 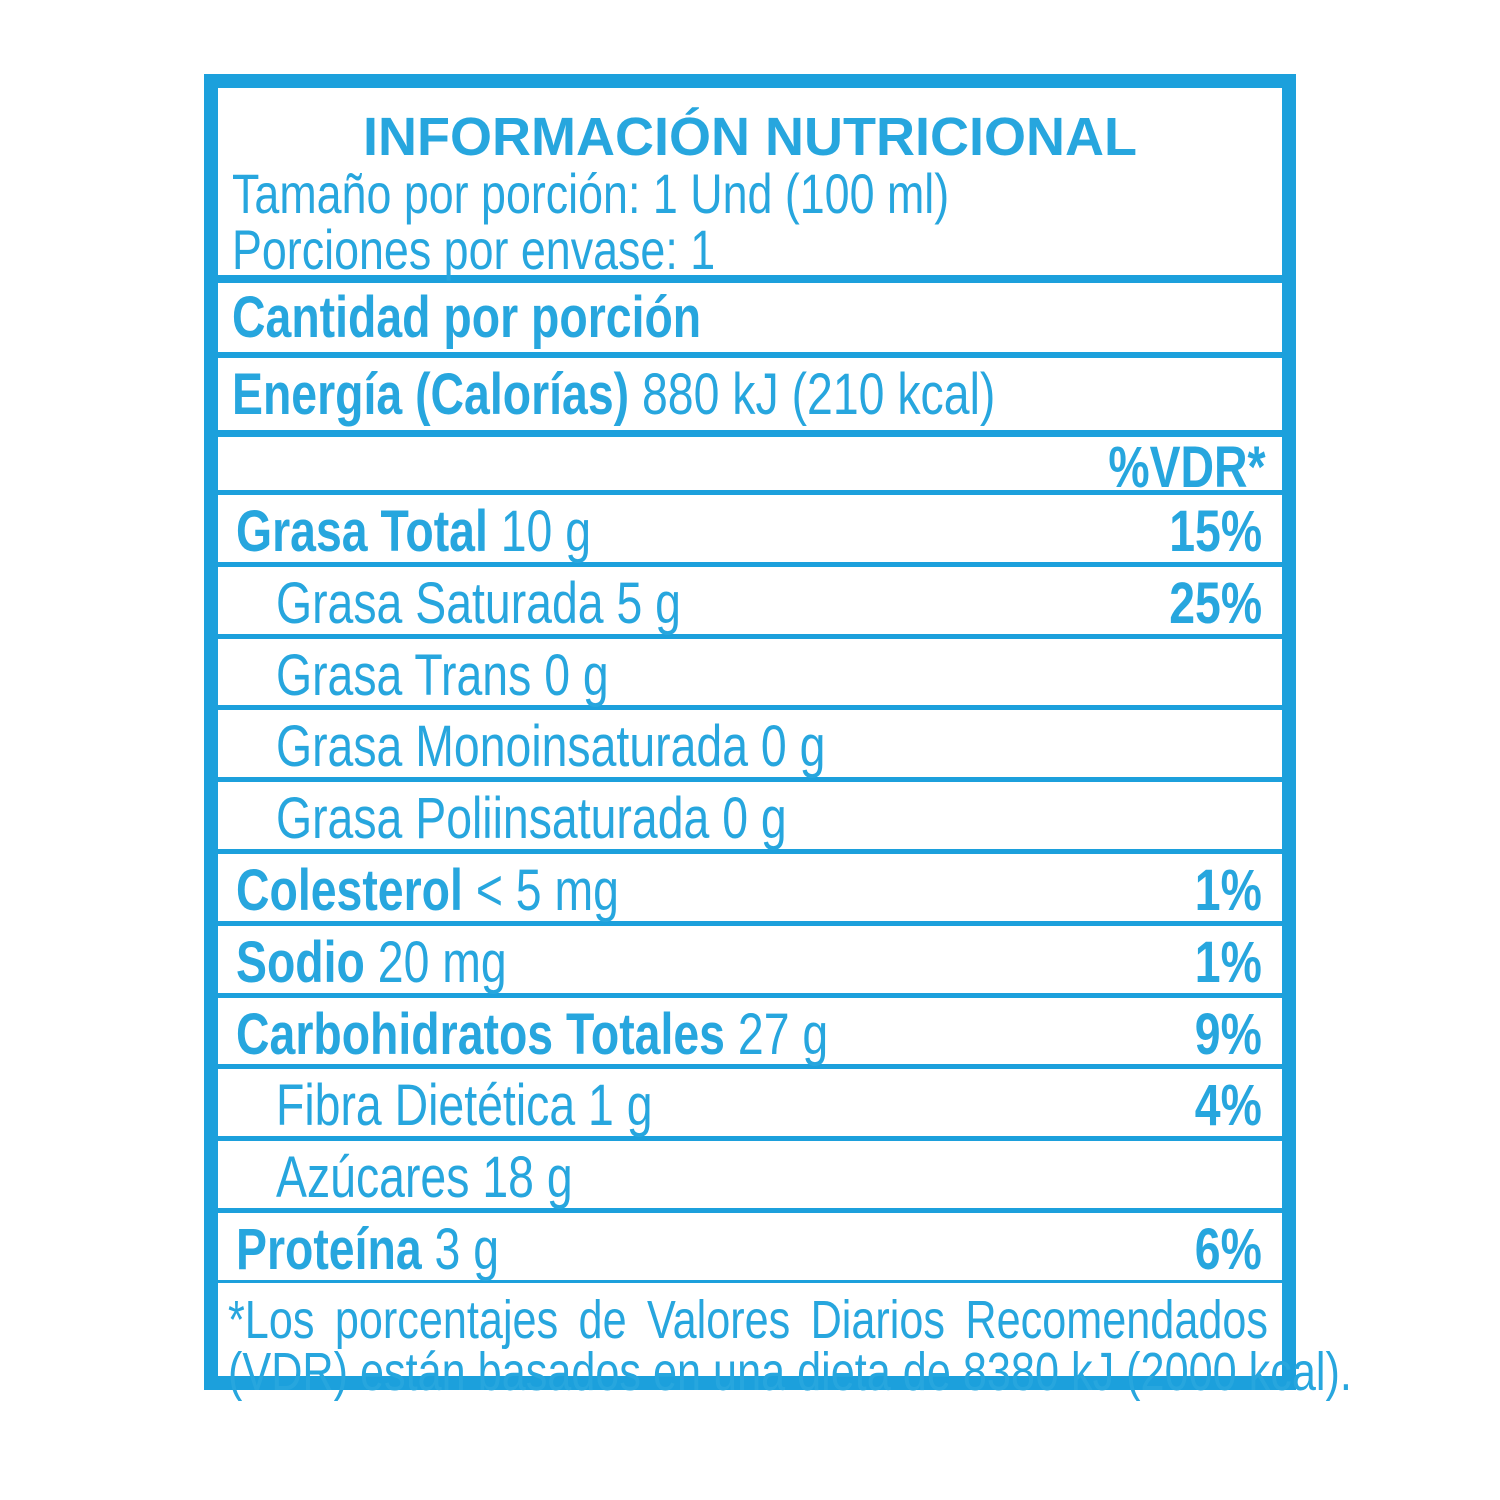 What do you see at coordinates (373, 1178) in the screenshot?
I see `nutrient-label: Azúcares` at bounding box center [373, 1178].